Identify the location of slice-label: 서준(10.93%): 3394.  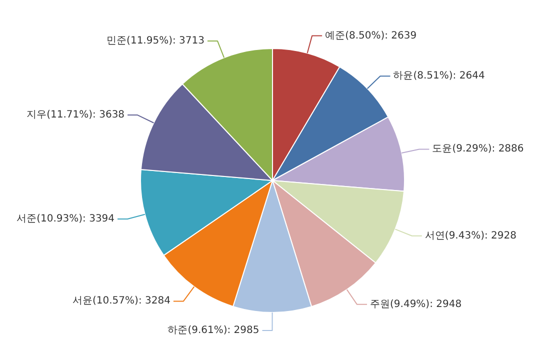
(65, 219).